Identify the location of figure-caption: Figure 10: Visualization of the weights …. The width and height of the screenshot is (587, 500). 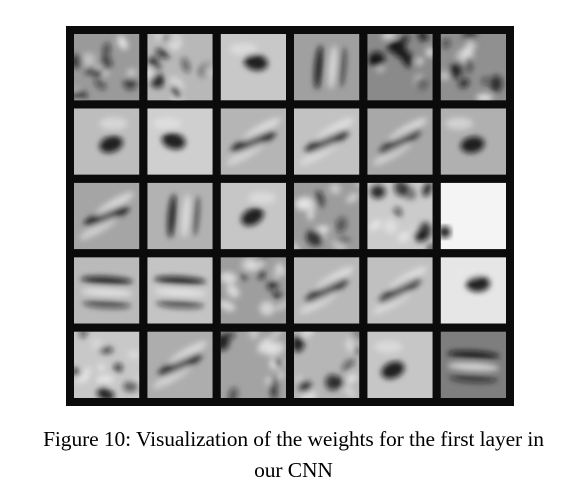
(293, 455).